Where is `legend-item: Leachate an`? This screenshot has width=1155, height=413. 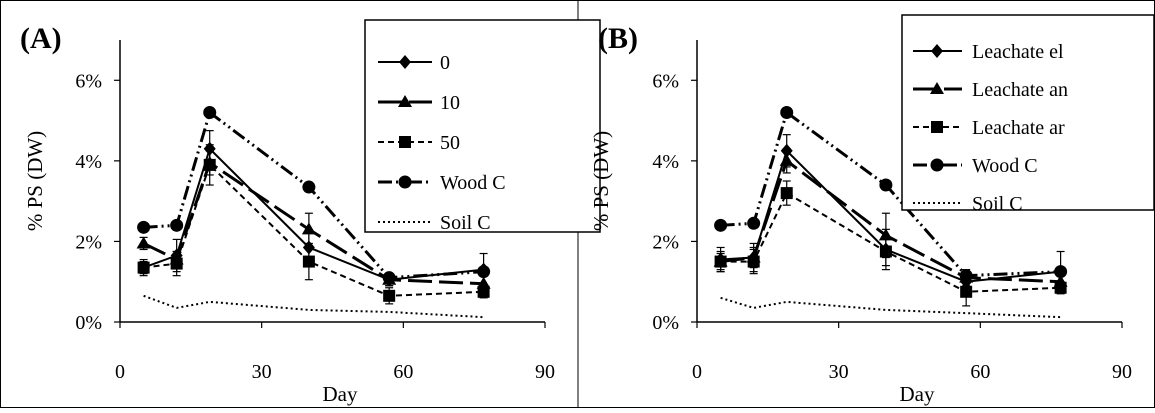
legend-item: Leachate an is located at coordinates (990, 90).